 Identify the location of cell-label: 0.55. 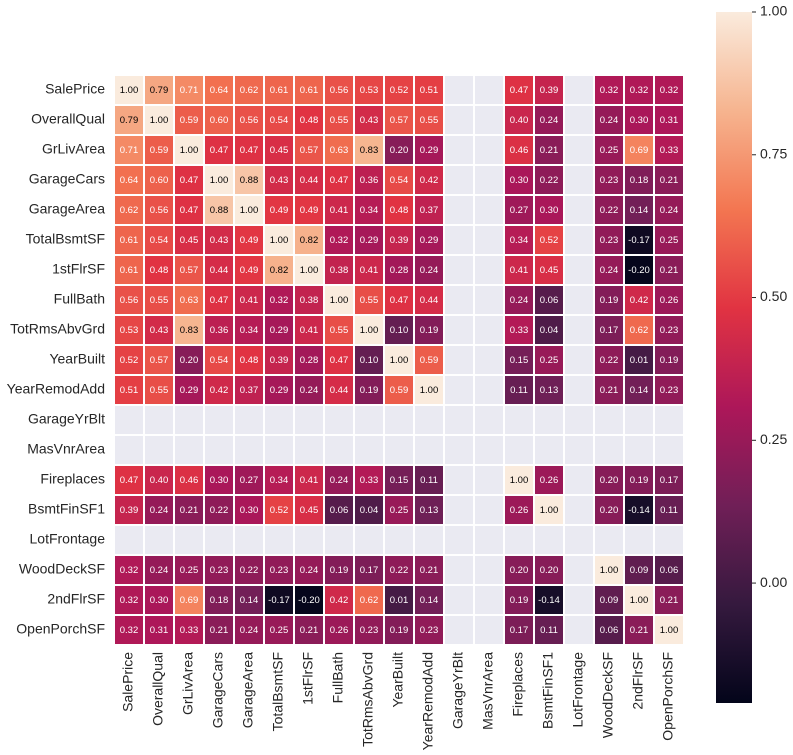
(339, 330).